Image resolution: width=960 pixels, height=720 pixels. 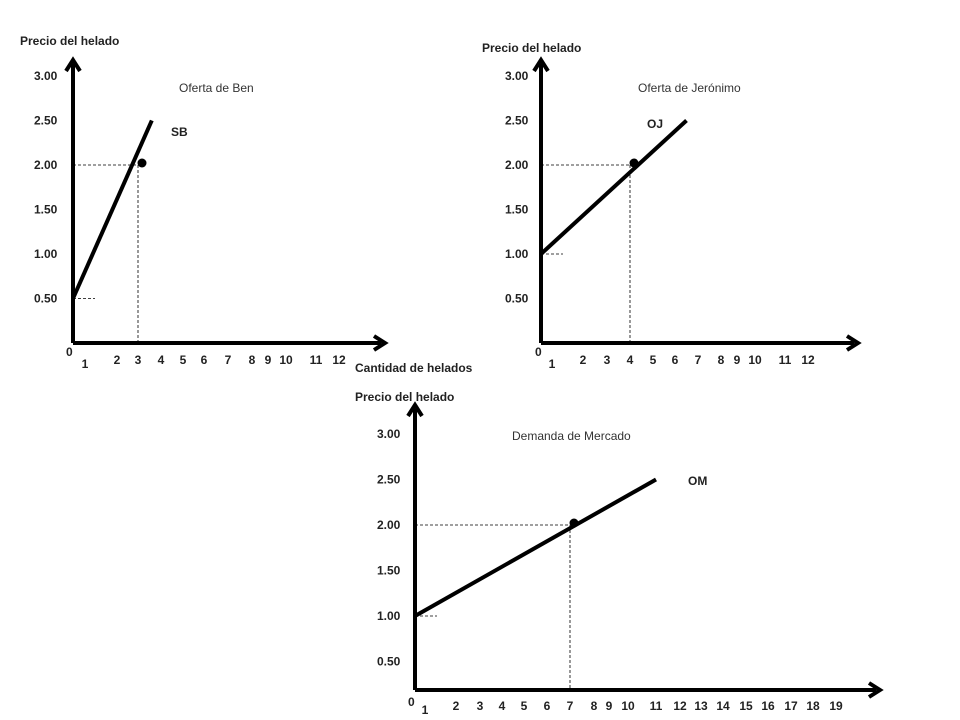 I want to click on x-tick-label: 18, so click(x=813, y=706).